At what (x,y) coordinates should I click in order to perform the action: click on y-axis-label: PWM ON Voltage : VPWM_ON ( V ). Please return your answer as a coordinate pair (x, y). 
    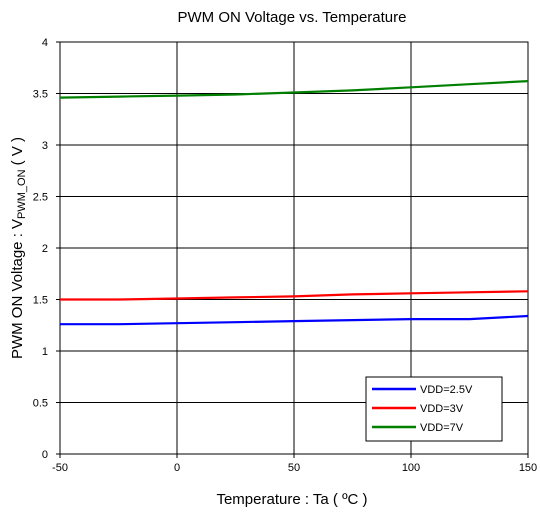
    Looking at the image, I should click on (18, 248).